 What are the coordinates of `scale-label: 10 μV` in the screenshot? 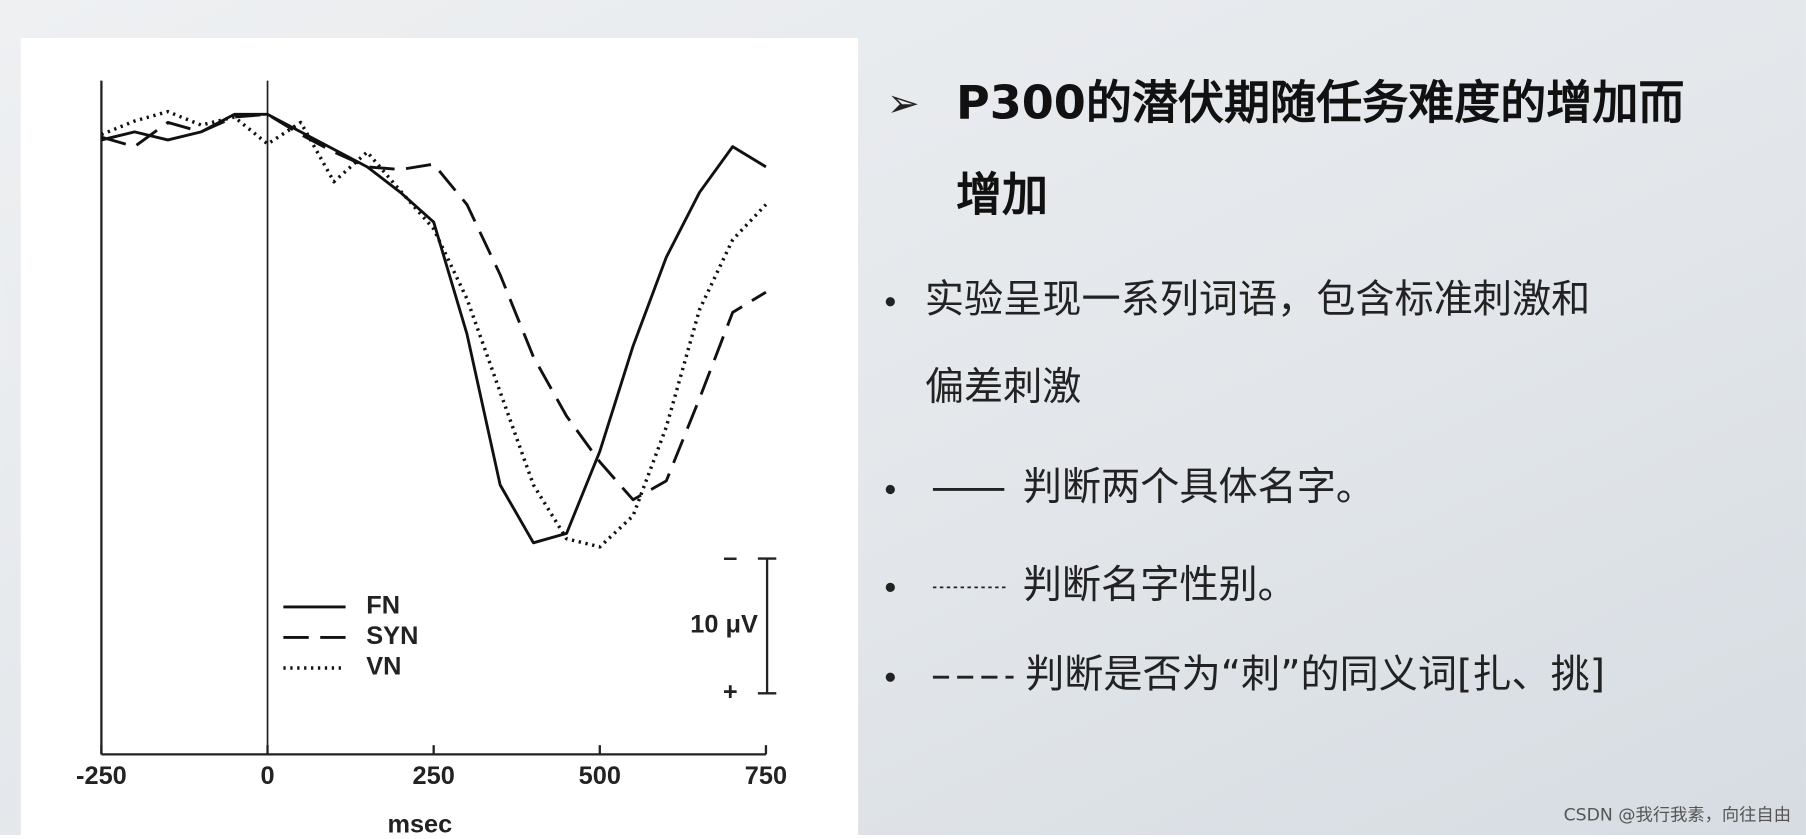 It's located at (724, 625).